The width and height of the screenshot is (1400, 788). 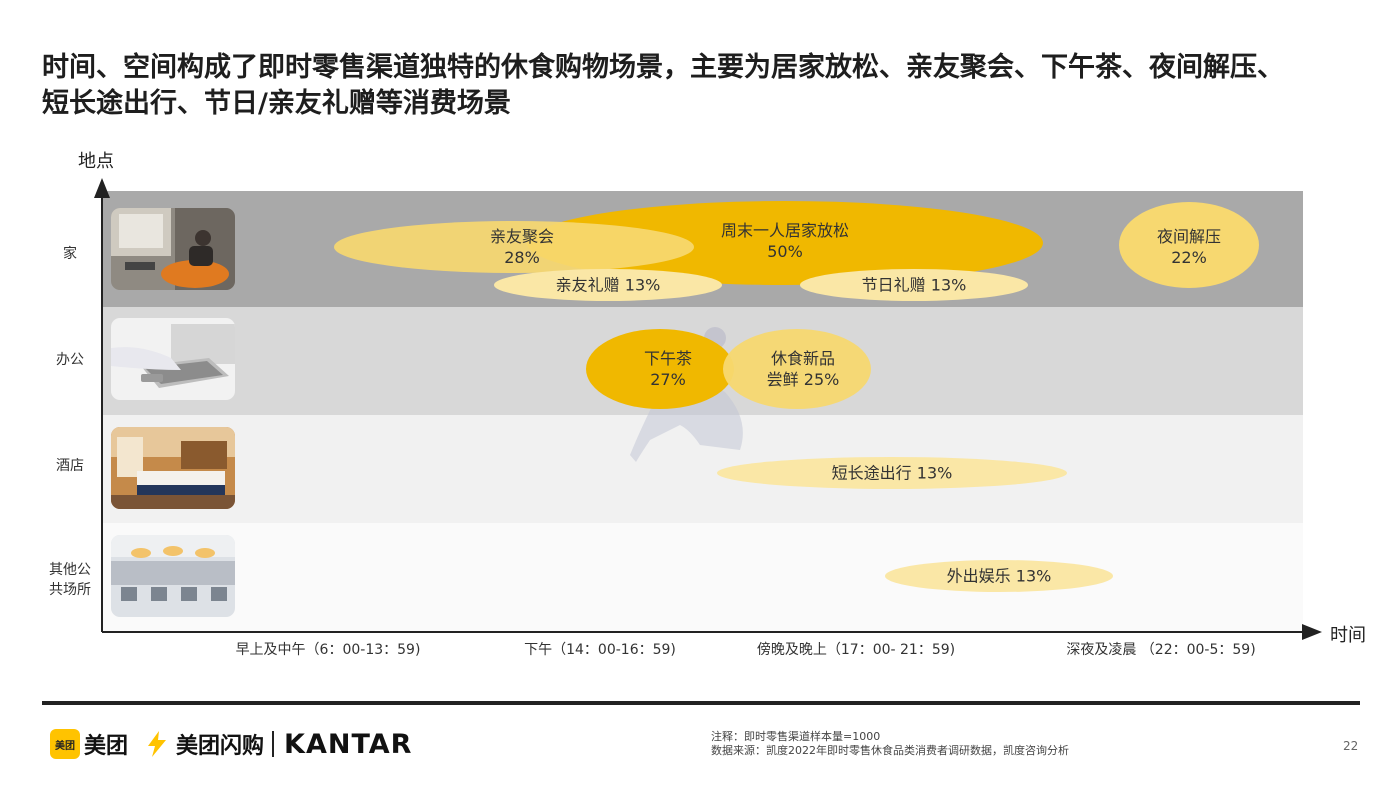 What do you see at coordinates (890, 750) in the screenshot?
I see `data-source-note: 数据来源：凯度2022年即时零售休食品类消费者调研数据，凯度咨询分析` at bounding box center [890, 750].